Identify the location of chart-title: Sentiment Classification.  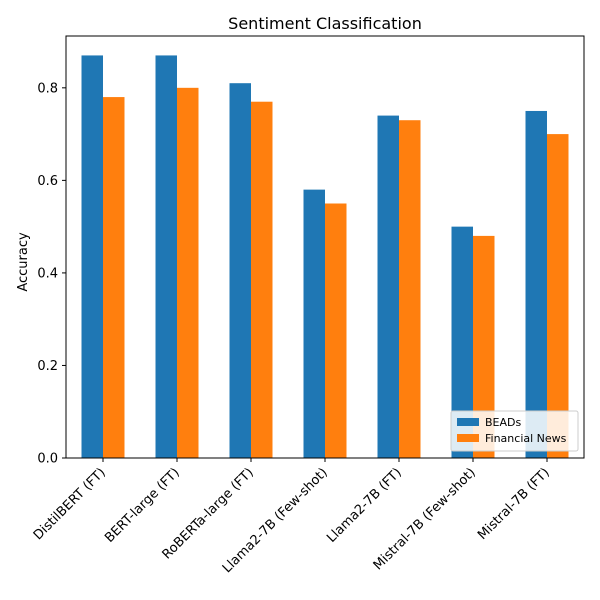
(325, 23).